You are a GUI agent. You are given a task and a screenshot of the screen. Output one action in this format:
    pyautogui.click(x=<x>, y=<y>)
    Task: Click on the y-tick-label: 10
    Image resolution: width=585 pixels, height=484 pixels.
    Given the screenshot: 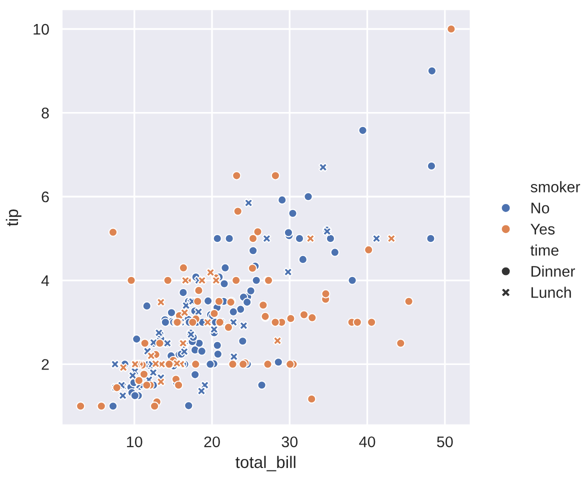 What is the action you would take?
    pyautogui.click(x=41, y=29)
    